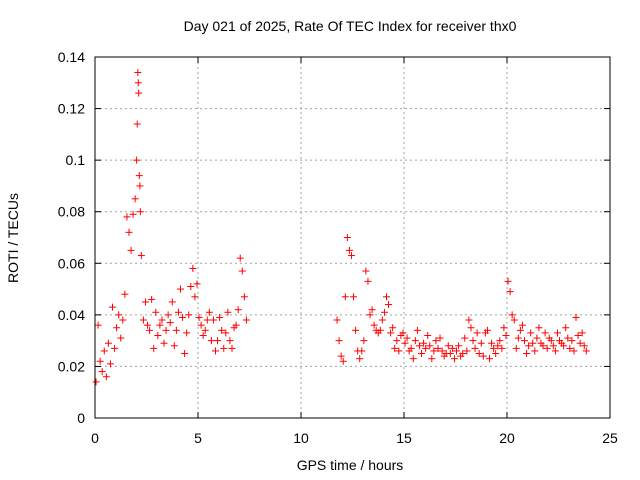 The image size is (640, 480). Describe the element at coordinates (71, 212) in the screenshot. I see `y-tick-label: 0.08` at that location.